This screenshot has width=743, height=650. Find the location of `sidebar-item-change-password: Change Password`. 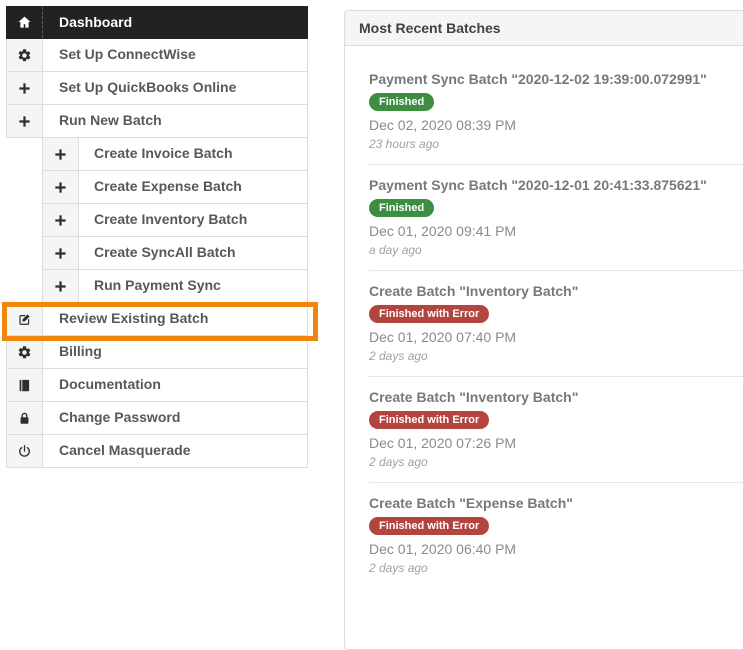

sidebar-item-change-password: Change Password is located at coordinates (157, 418).